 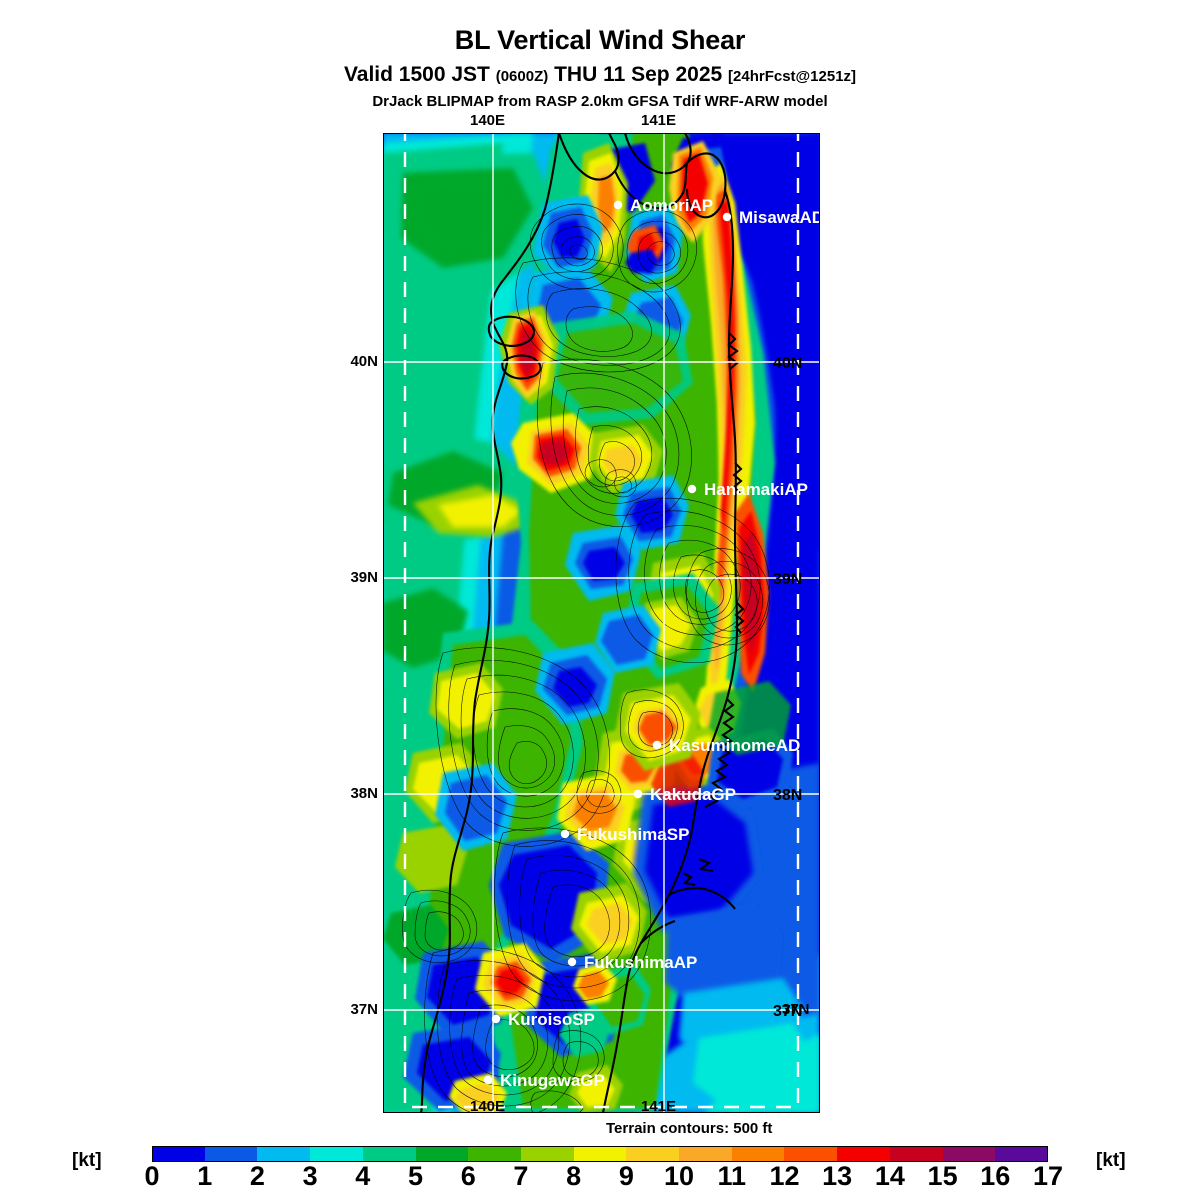 What do you see at coordinates (671, 205) in the screenshot?
I see `svg-text: AomoriAP` at bounding box center [671, 205].